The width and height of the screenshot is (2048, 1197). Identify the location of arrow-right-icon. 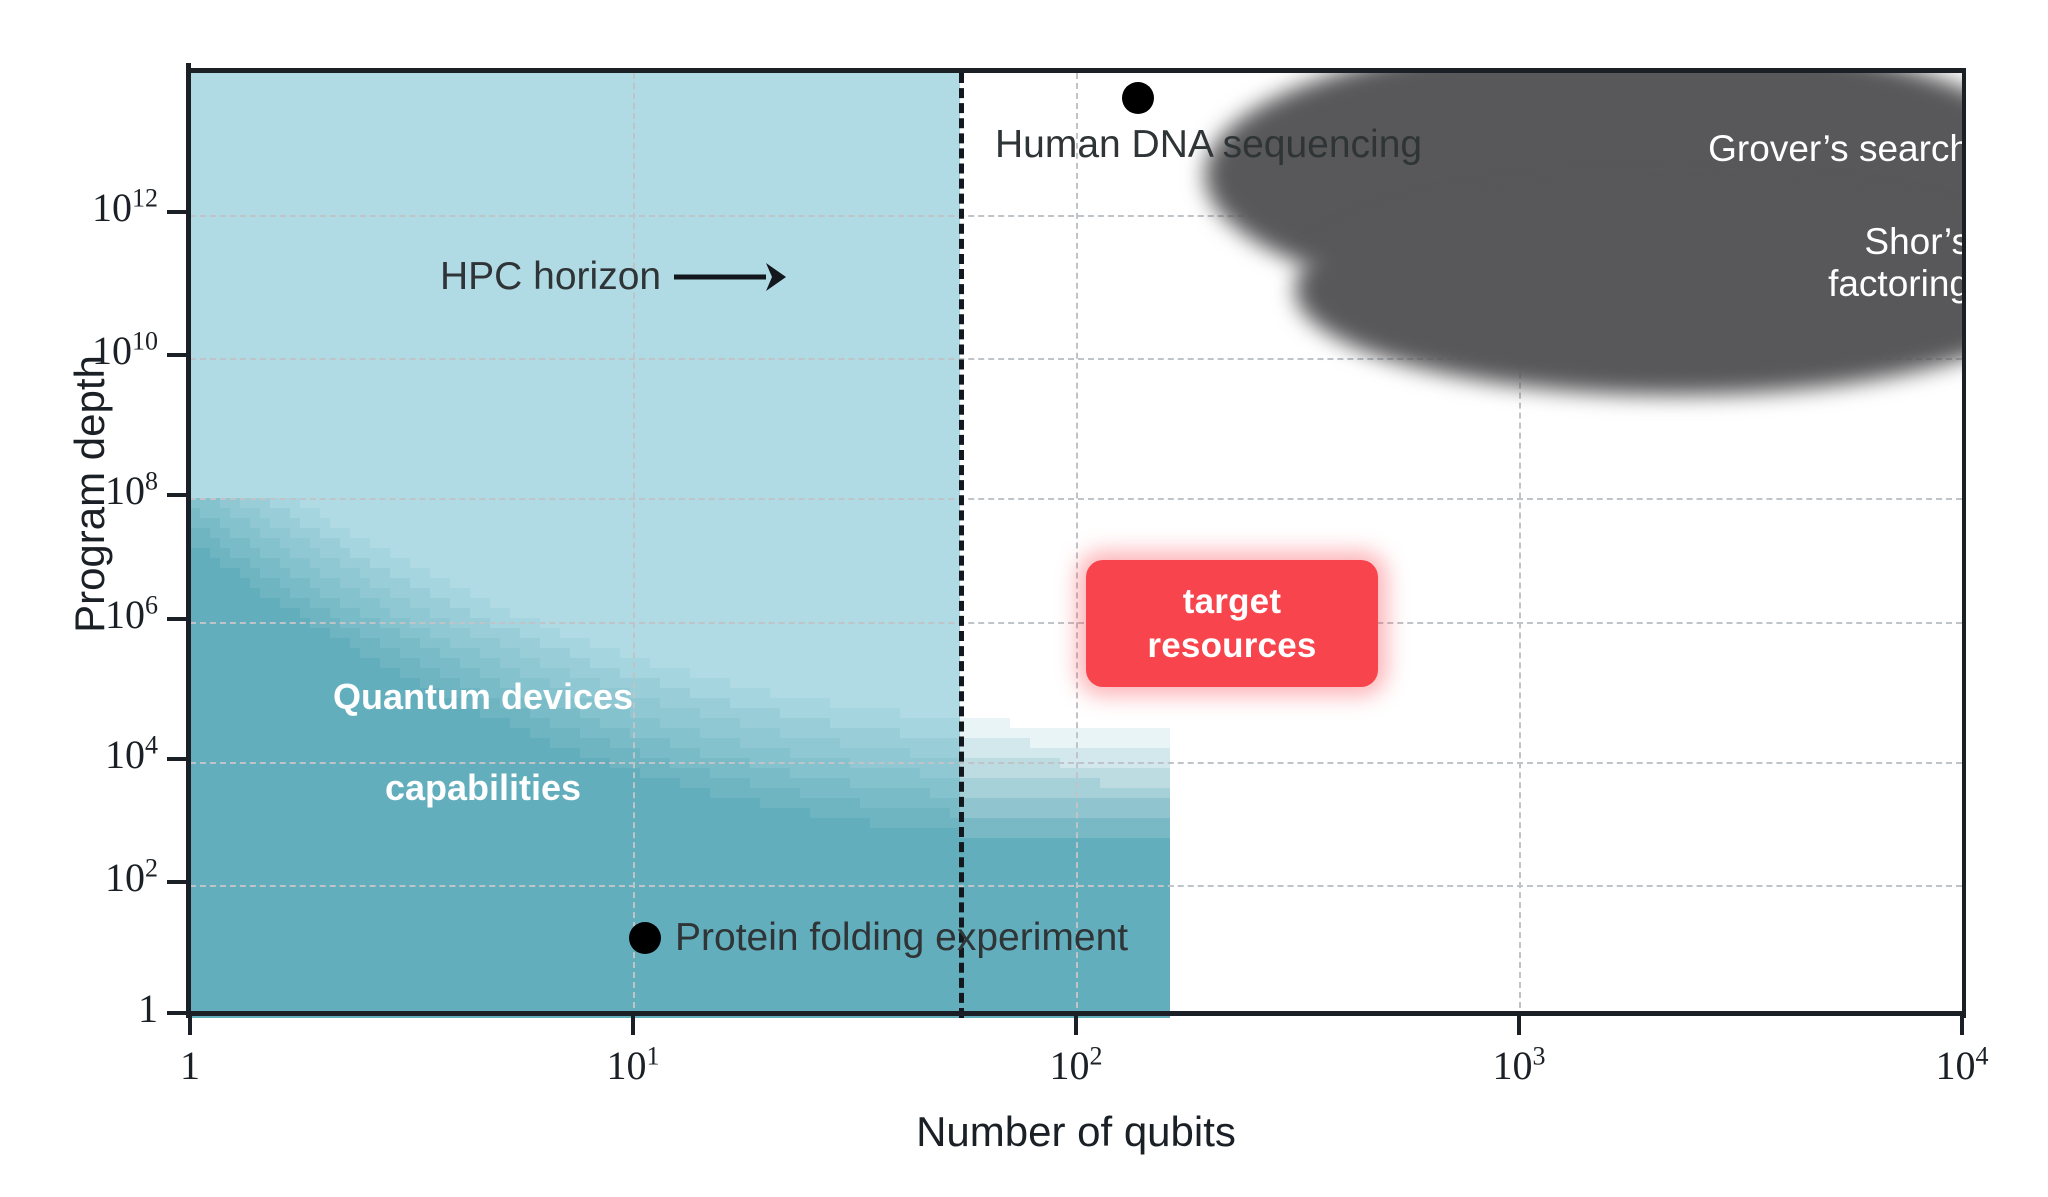
(730, 277).